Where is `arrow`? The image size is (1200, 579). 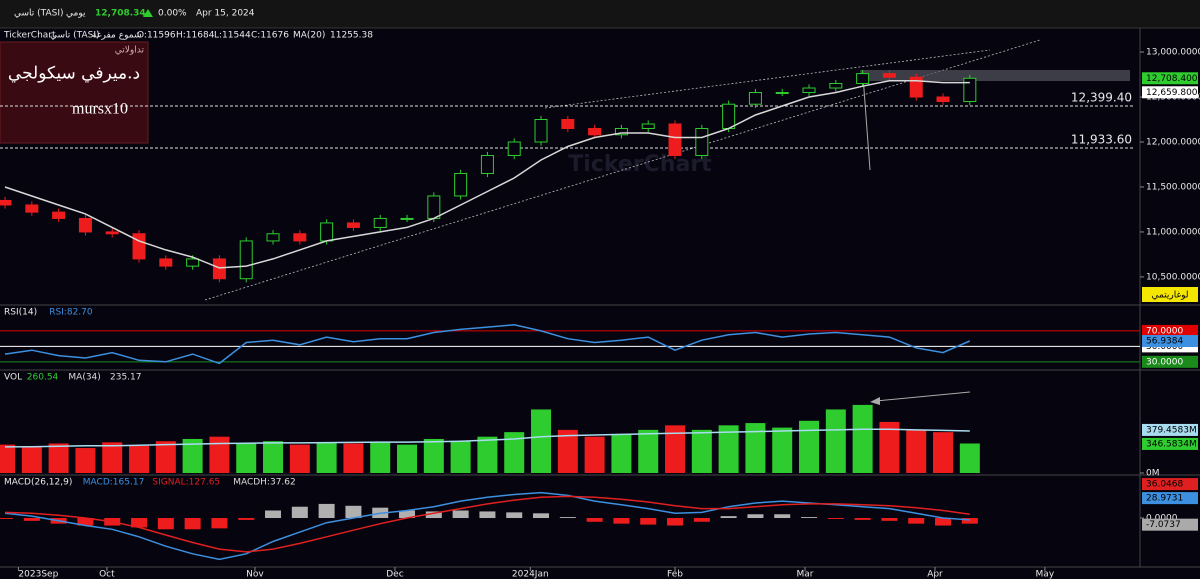
arrow is located at coordinates (866, 123).